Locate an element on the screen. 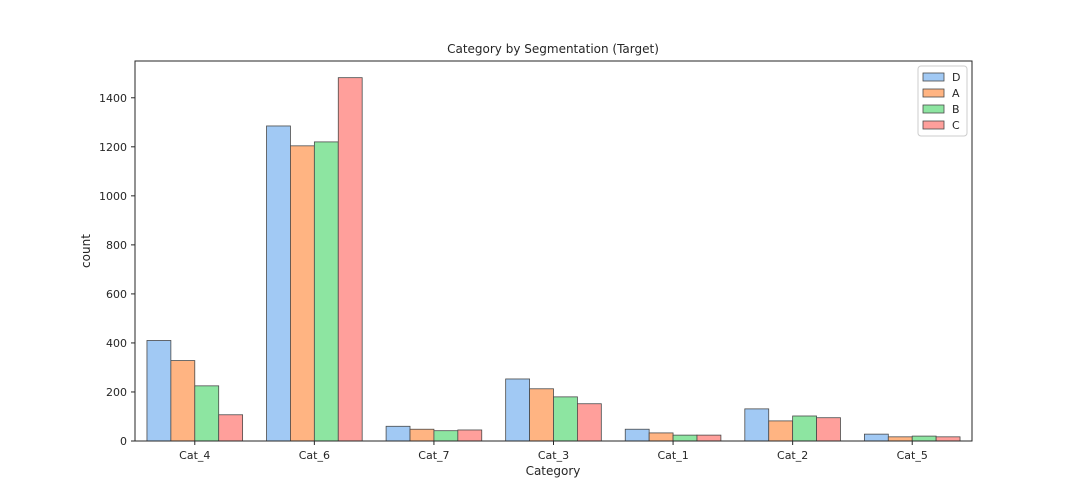 The height and width of the screenshot is (504, 1080). bar-cat-3-b is located at coordinates (565, 419).